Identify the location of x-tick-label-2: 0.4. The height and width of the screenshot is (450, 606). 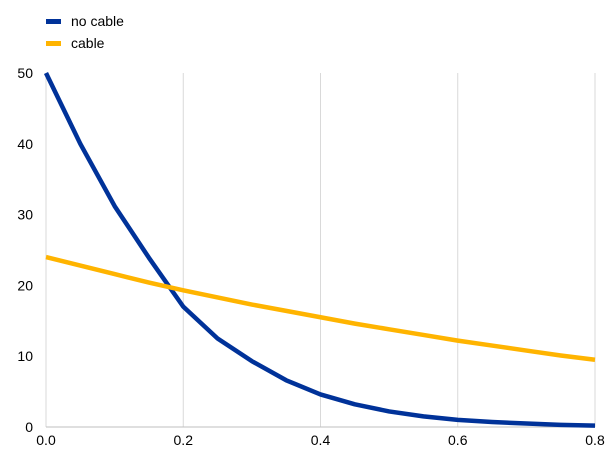
(321, 440).